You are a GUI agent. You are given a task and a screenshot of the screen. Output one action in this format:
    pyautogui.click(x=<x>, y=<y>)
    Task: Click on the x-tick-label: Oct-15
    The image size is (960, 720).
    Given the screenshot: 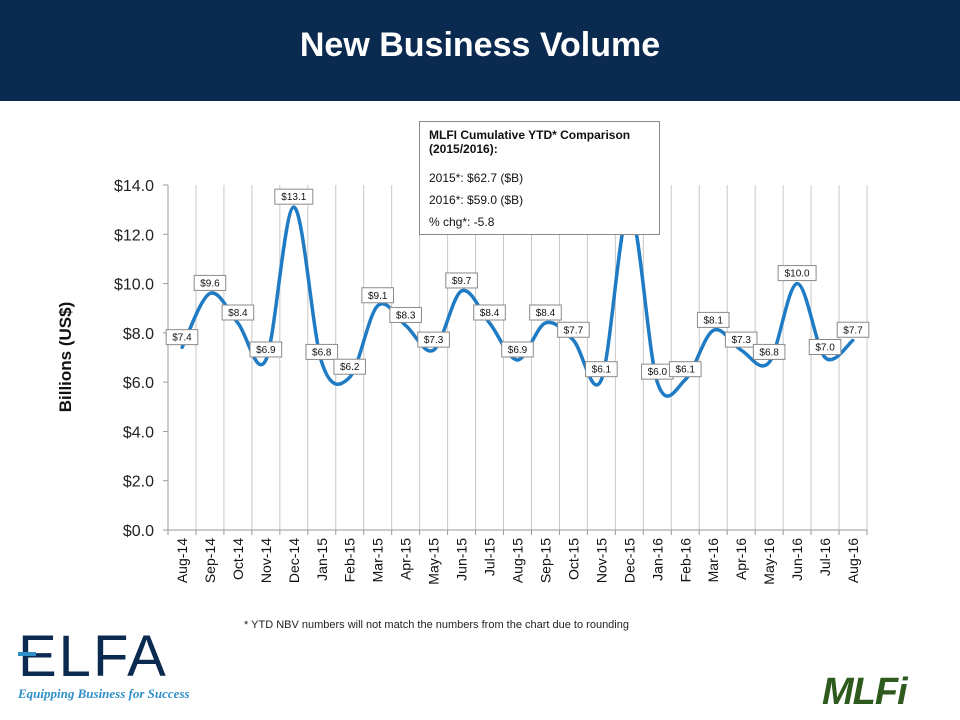 What is the action you would take?
    pyautogui.click(x=573, y=559)
    